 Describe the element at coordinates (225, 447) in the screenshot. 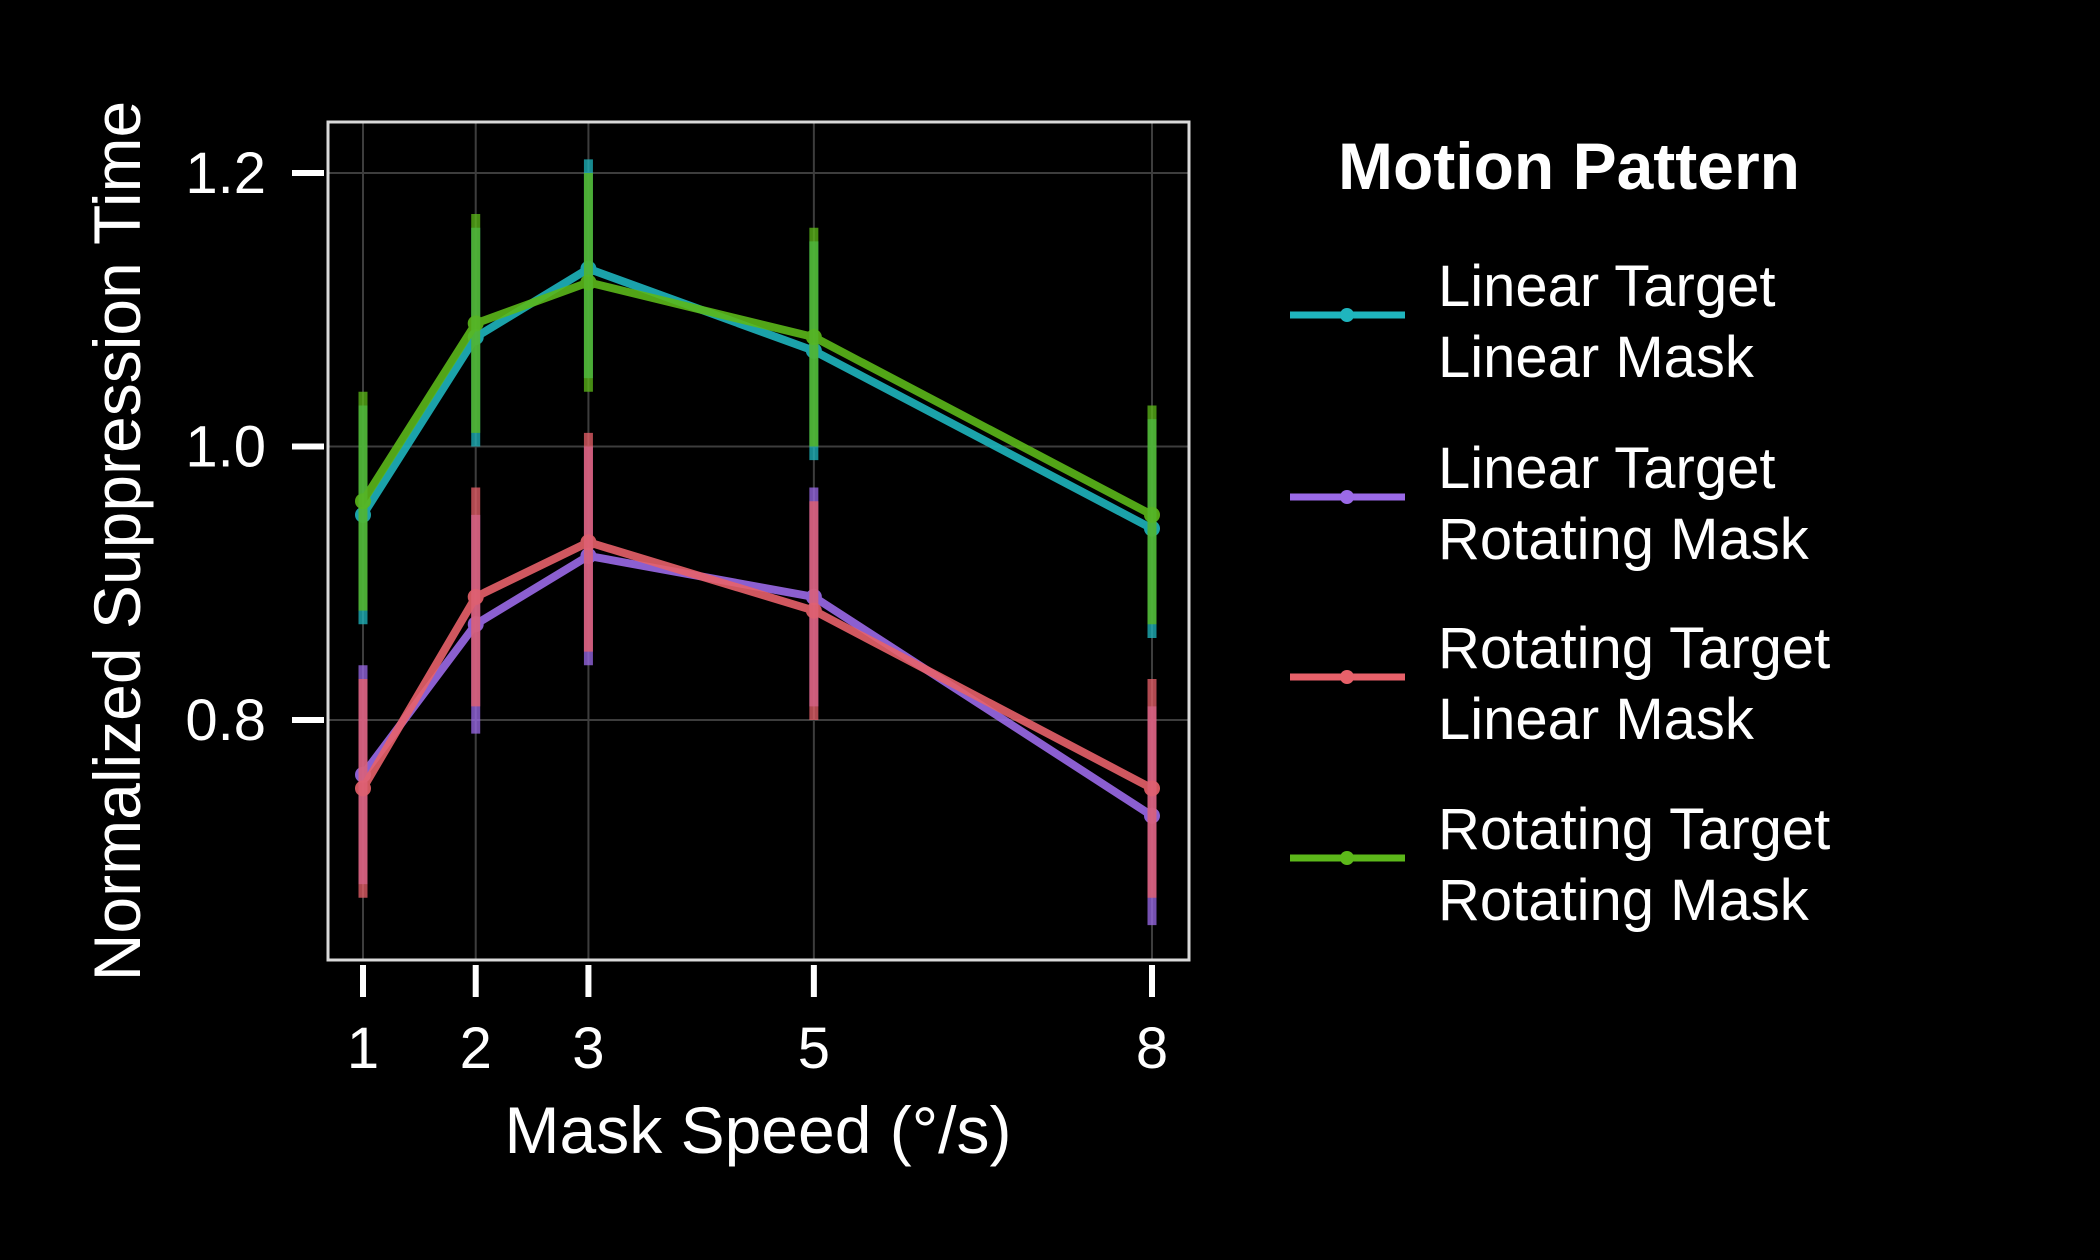

I see `y-tick-label: 1.0` at that location.